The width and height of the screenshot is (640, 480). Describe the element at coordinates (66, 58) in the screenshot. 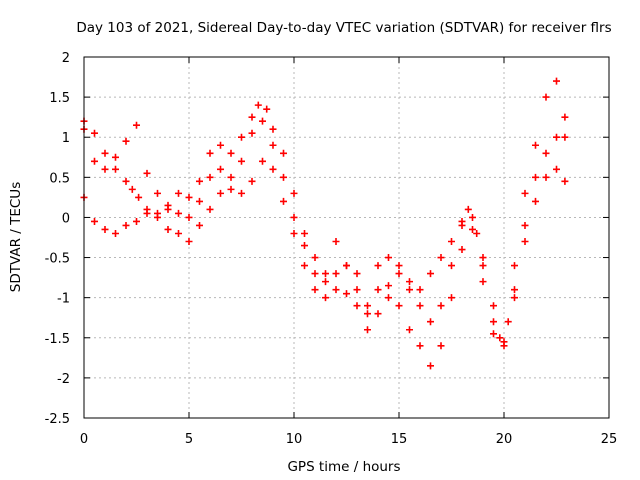

I see `y-tick-label: 2` at that location.